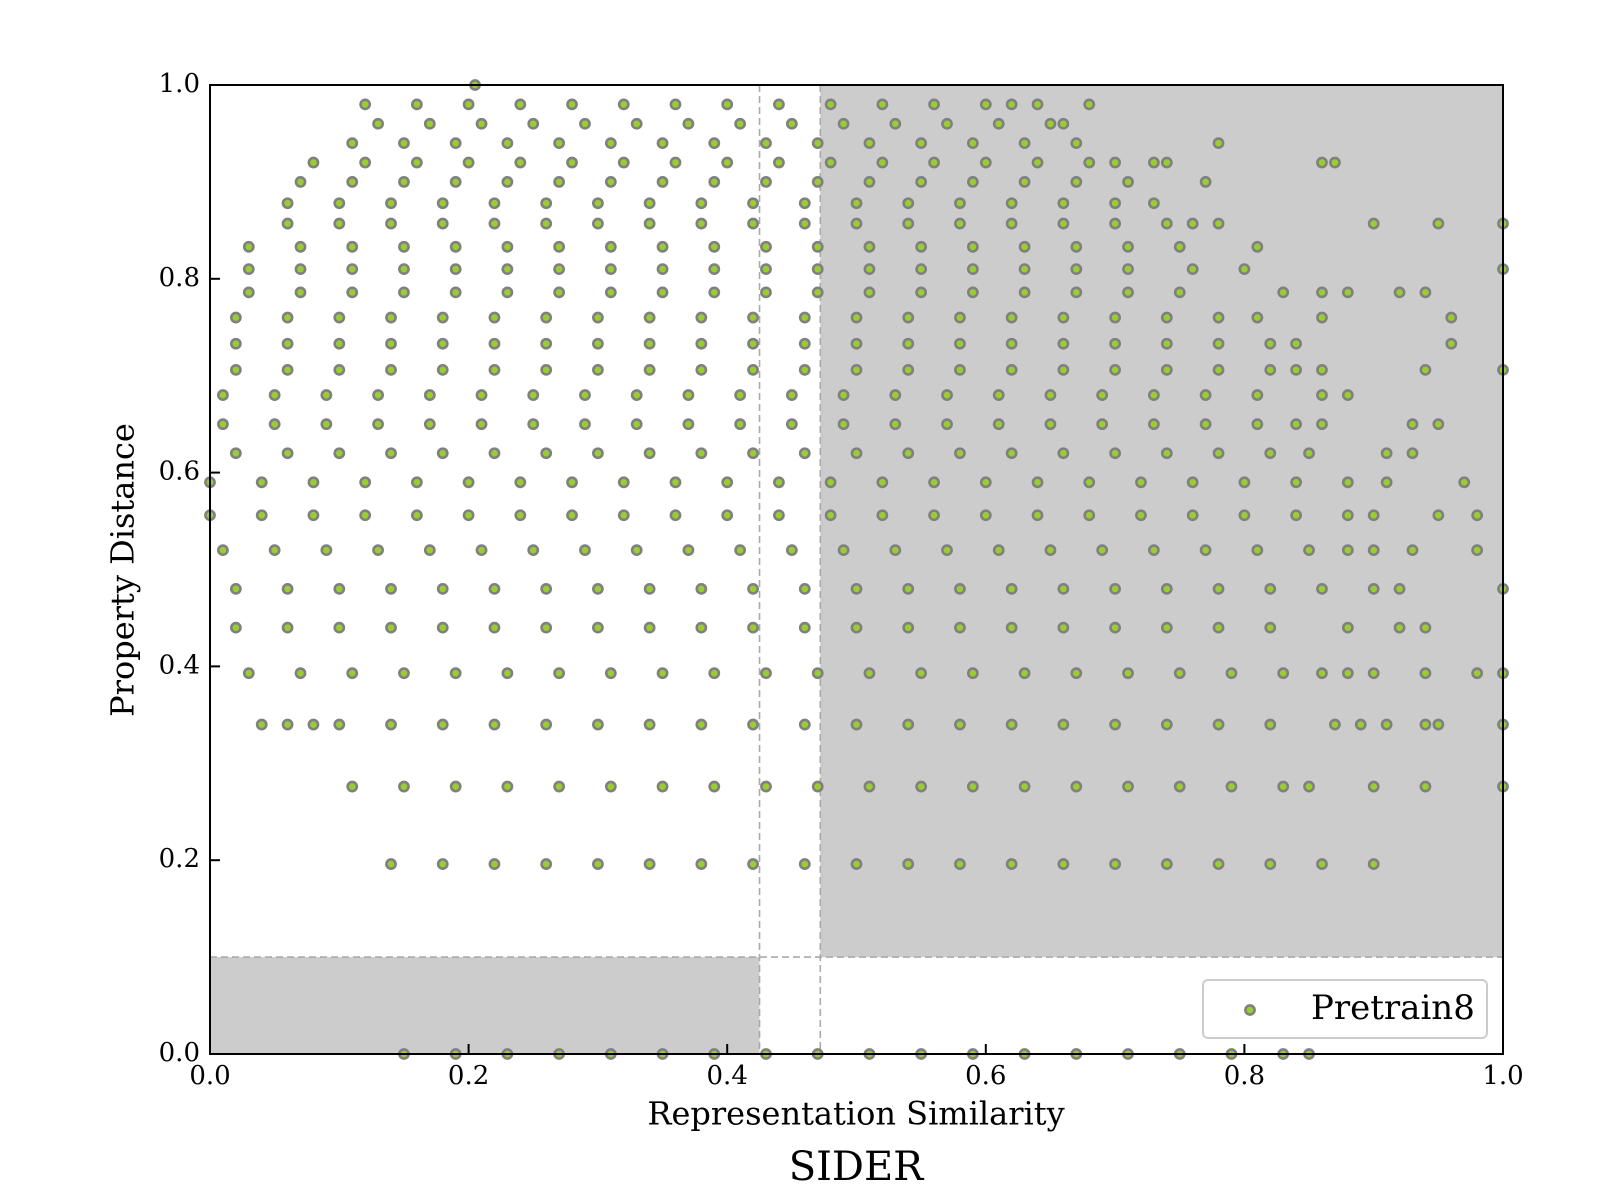  I want to click on x-tick-label: 1.0, so click(1502, 1076).